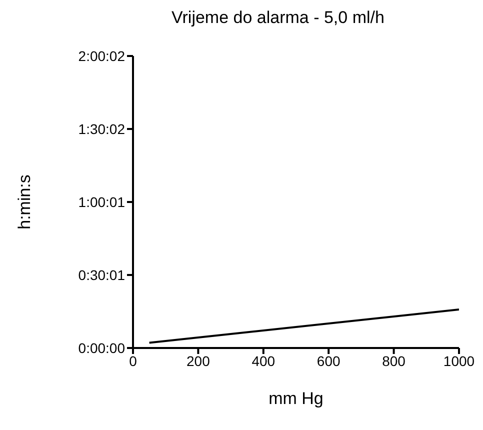 The image size is (483, 430). Describe the element at coordinates (102, 274) in the screenshot. I see `y-tick-label: 0:30:01` at that location.